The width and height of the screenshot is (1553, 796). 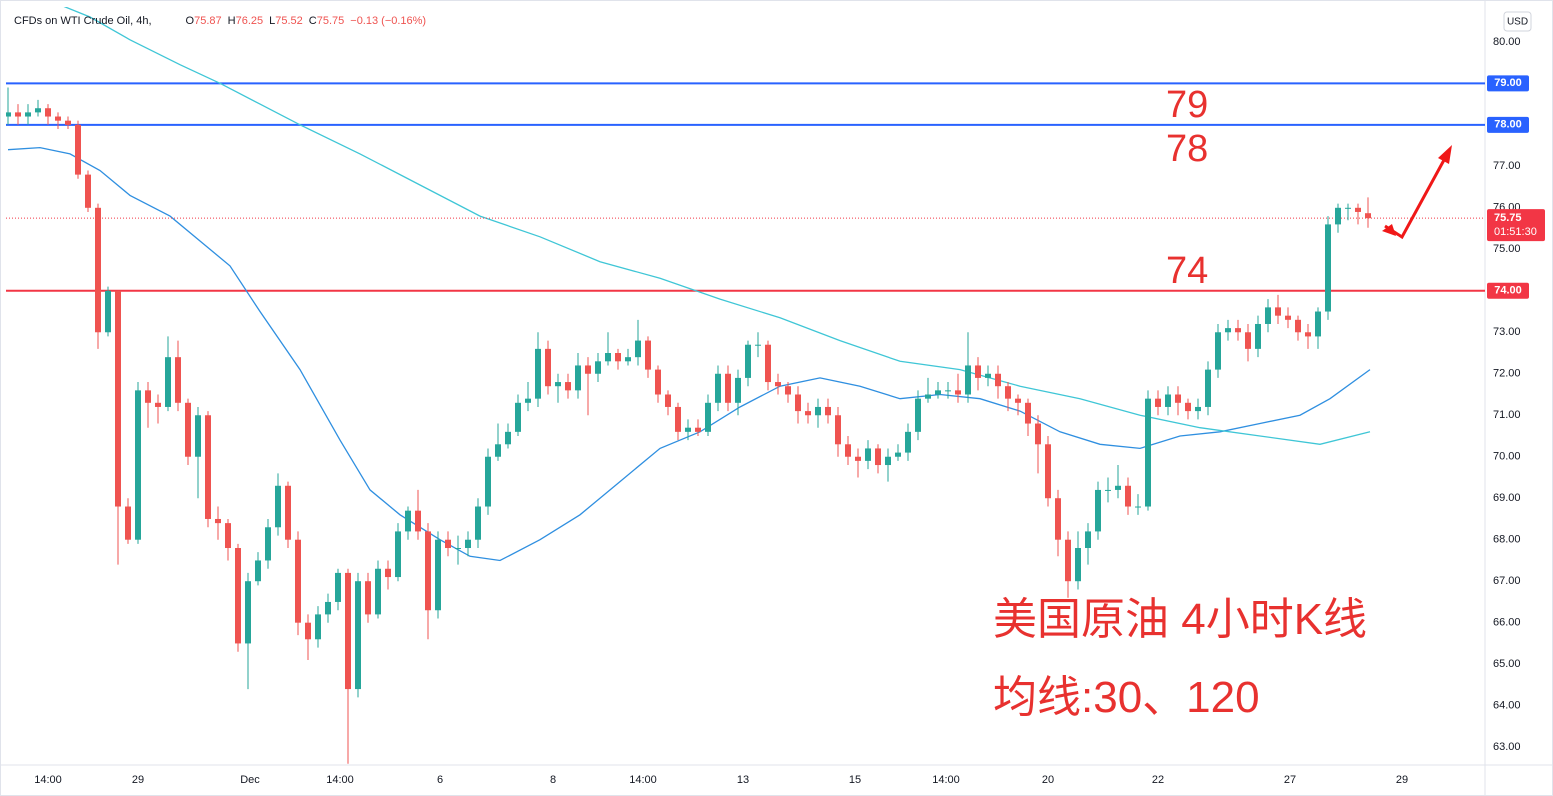 What do you see at coordinates (289, 21) in the screenshot?
I see `legend-text: 75.52` at bounding box center [289, 21].